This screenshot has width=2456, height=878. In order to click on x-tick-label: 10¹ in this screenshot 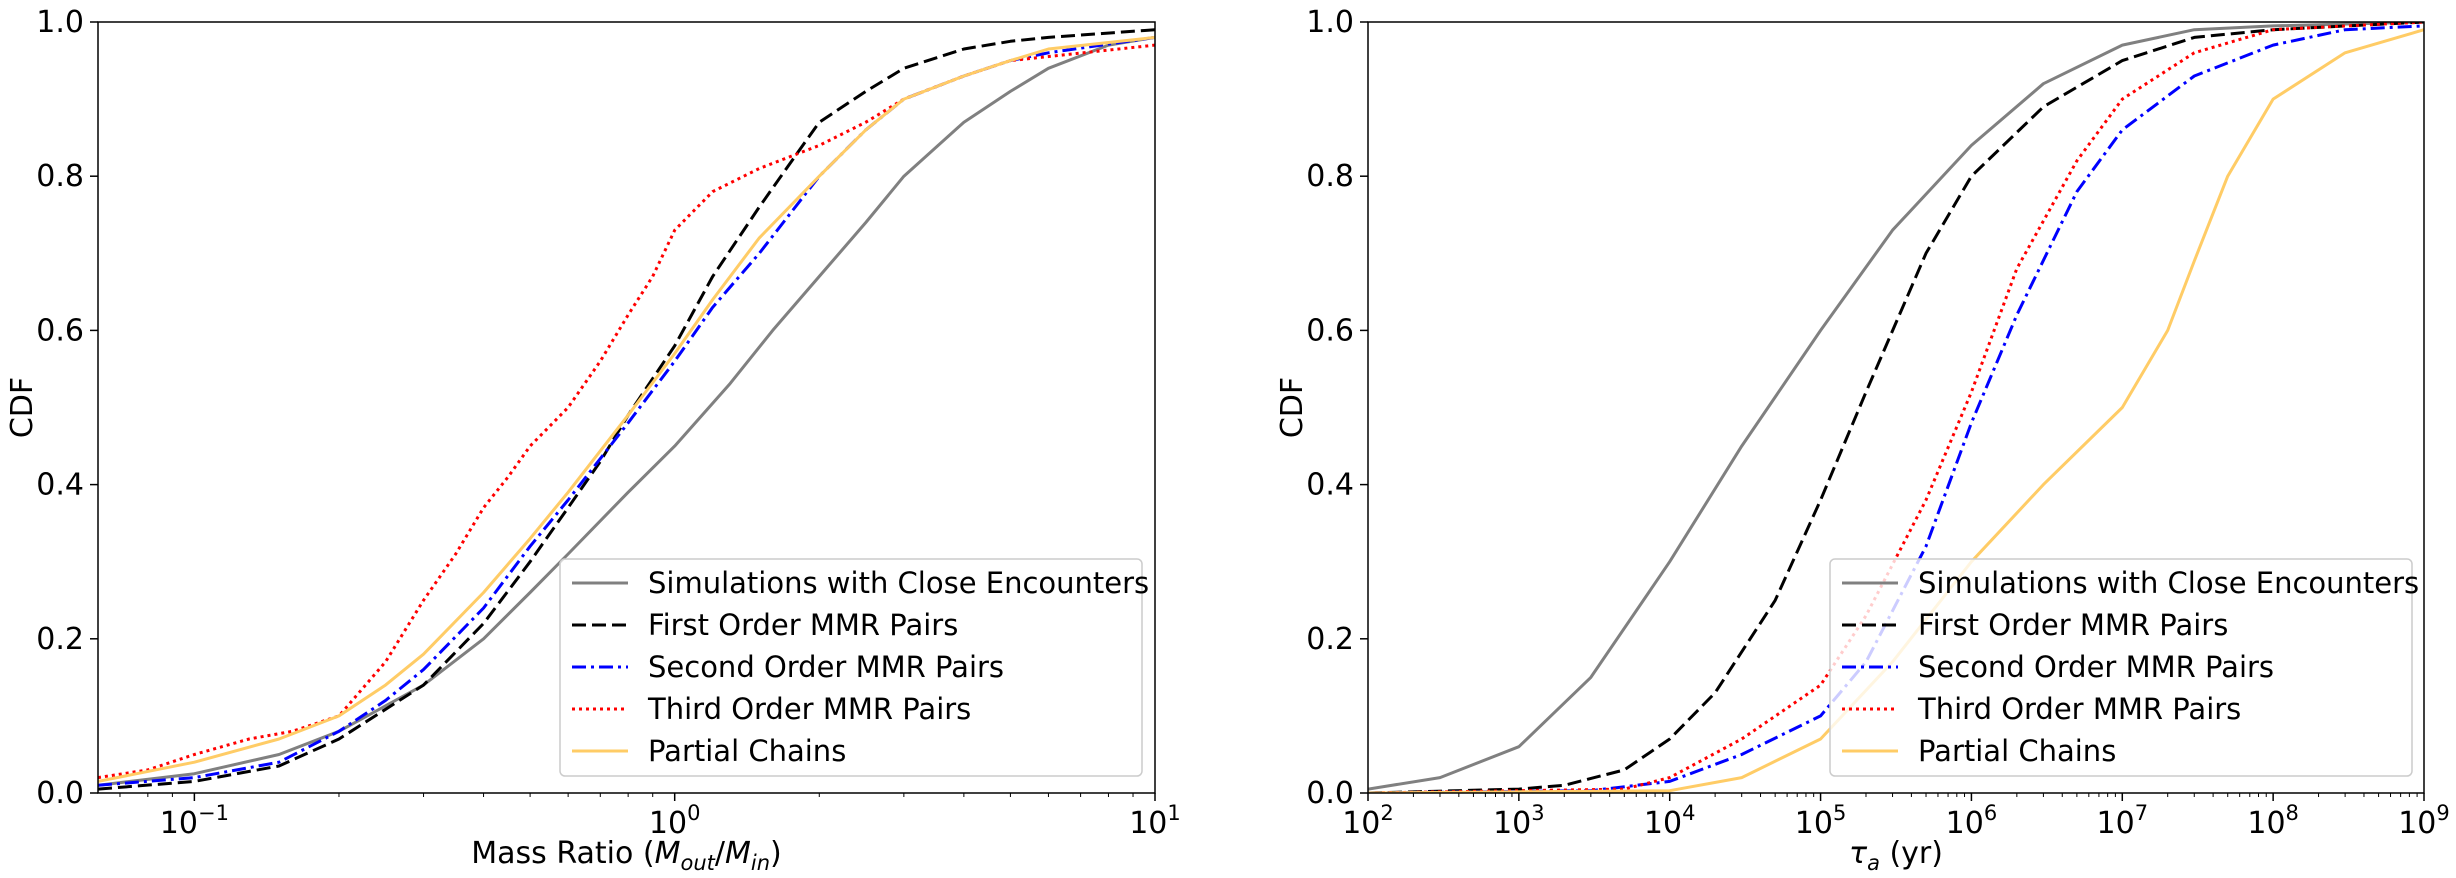, I will do `click(1155, 821)`.